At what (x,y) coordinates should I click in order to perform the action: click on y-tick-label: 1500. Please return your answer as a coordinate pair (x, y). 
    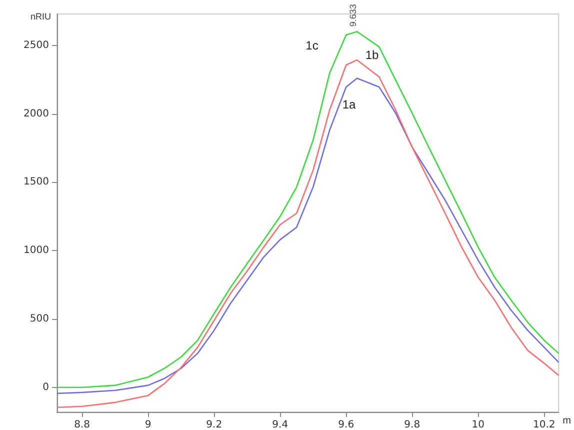
    Looking at the image, I should click on (36, 182).